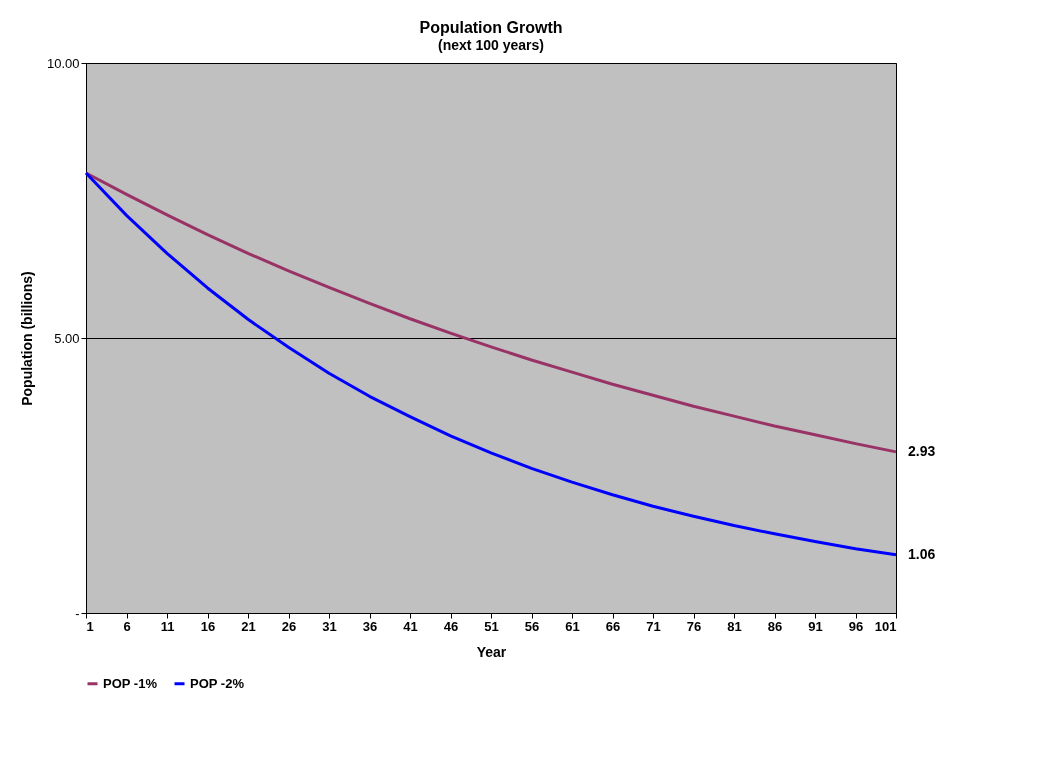 The image size is (1055, 774). I want to click on x-tick-label: 16, so click(208, 626).